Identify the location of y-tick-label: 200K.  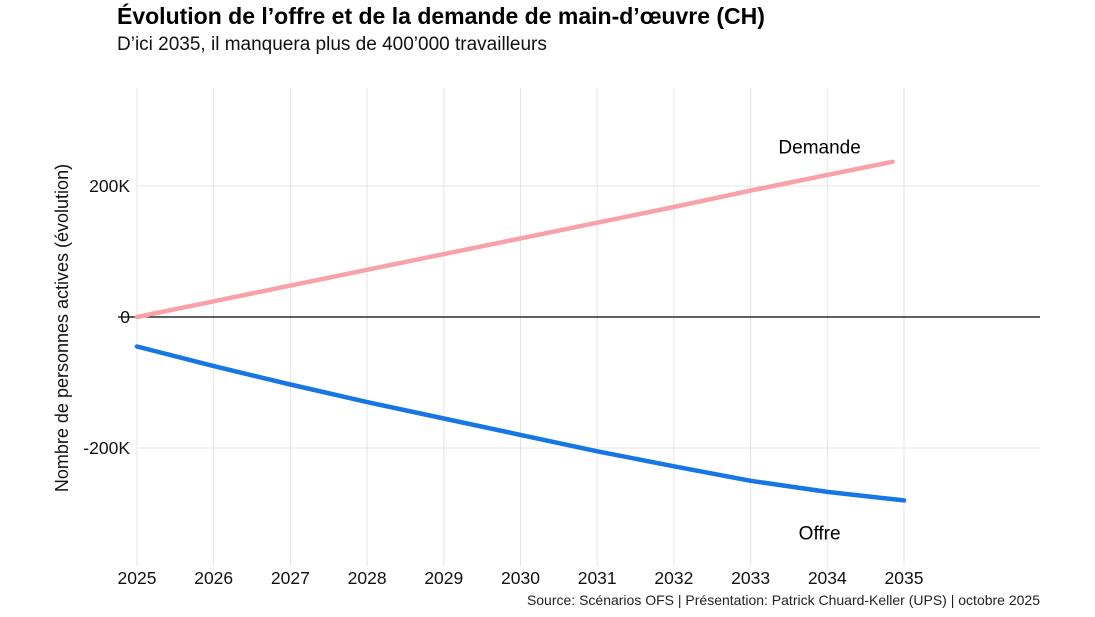
(109, 186).